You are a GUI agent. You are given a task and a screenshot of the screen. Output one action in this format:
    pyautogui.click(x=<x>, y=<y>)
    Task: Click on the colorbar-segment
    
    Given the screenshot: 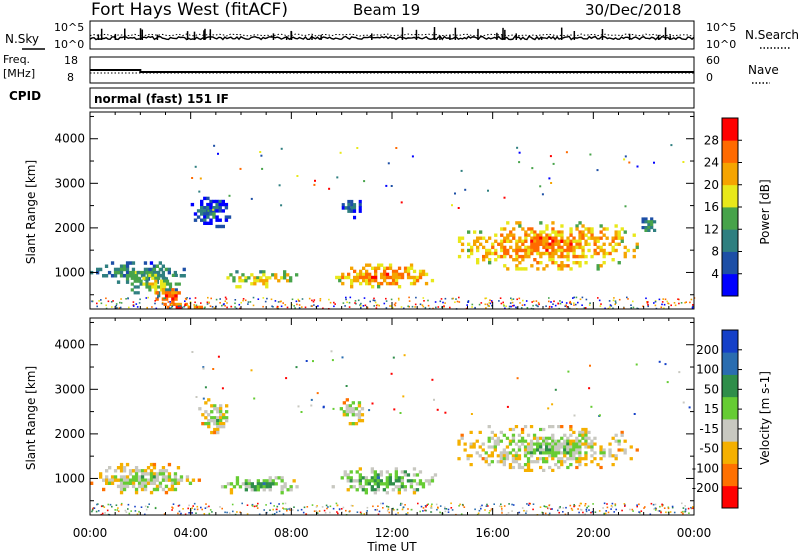 What is the action you would take?
    pyautogui.click(x=730, y=408)
    